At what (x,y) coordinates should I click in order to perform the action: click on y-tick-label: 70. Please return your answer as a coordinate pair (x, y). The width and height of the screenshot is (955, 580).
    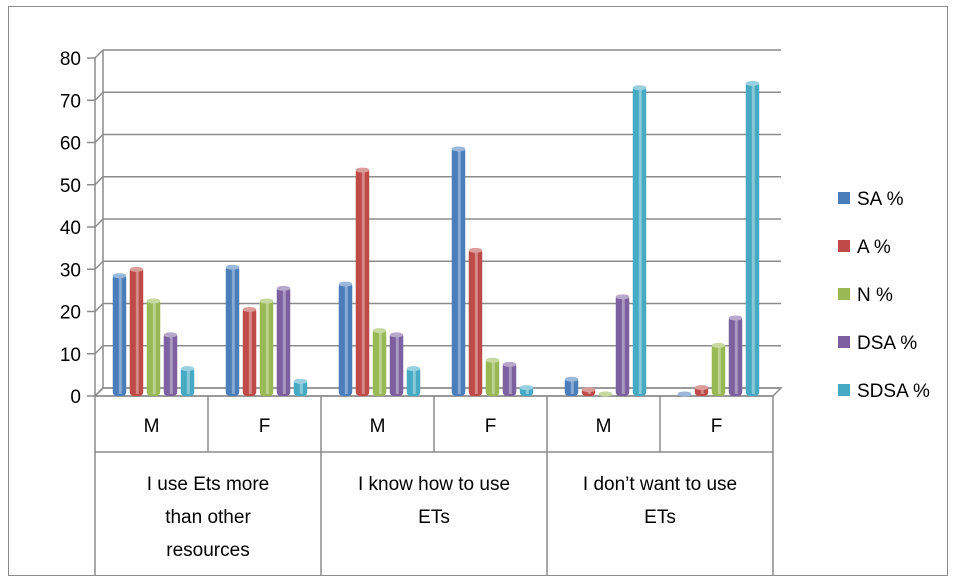
    Looking at the image, I should click on (70, 101).